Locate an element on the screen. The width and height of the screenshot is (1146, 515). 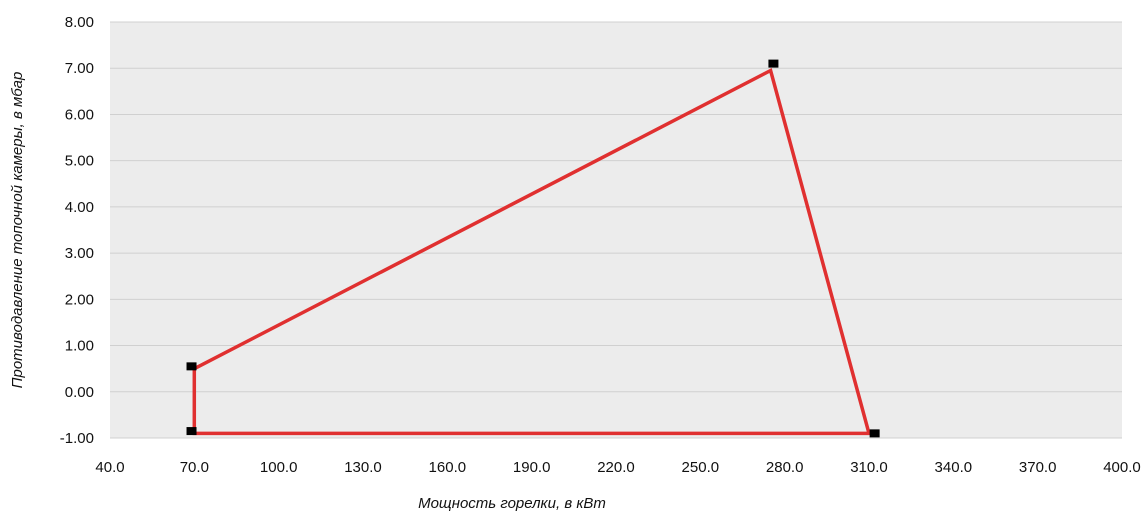
y-tick-label: -1.00 is located at coordinates (77, 438).